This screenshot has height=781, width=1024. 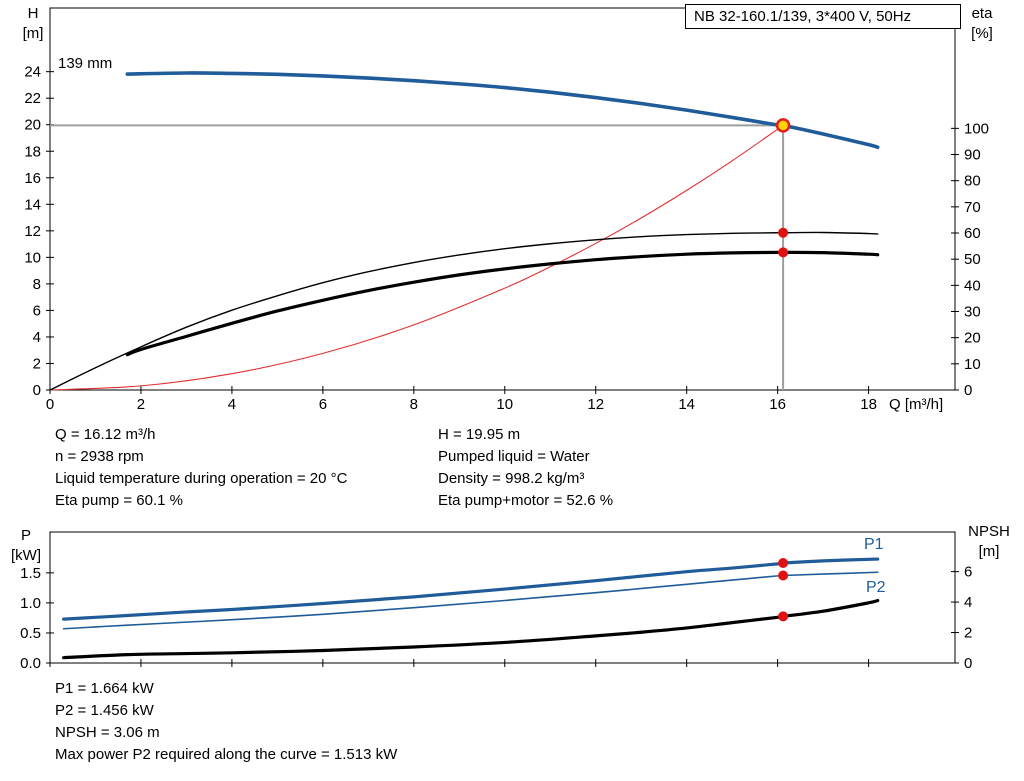 What do you see at coordinates (25, 535) in the screenshot?
I see `power-axis-symbol: P` at bounding box center [25, 535].